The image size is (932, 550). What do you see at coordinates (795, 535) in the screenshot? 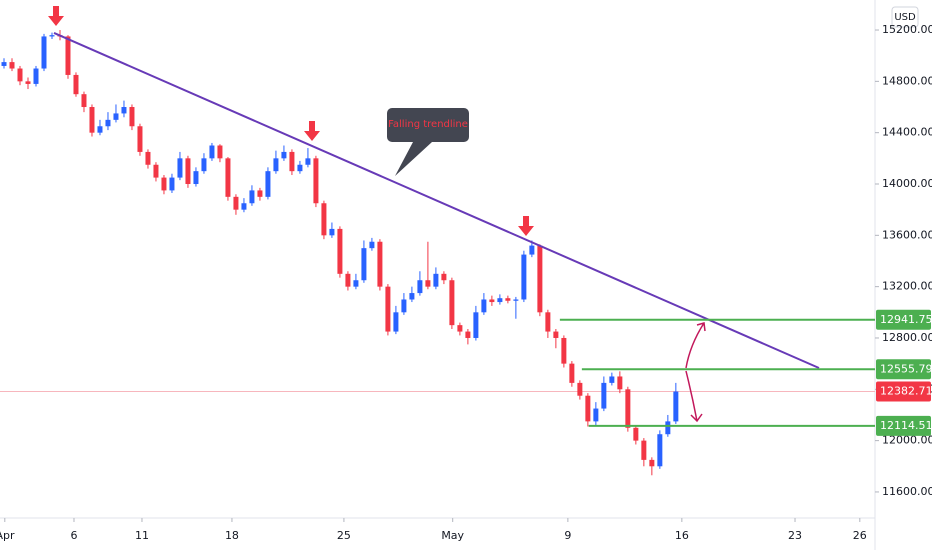
I see `x-tick-label: 23` at bounding box center [795, 535].